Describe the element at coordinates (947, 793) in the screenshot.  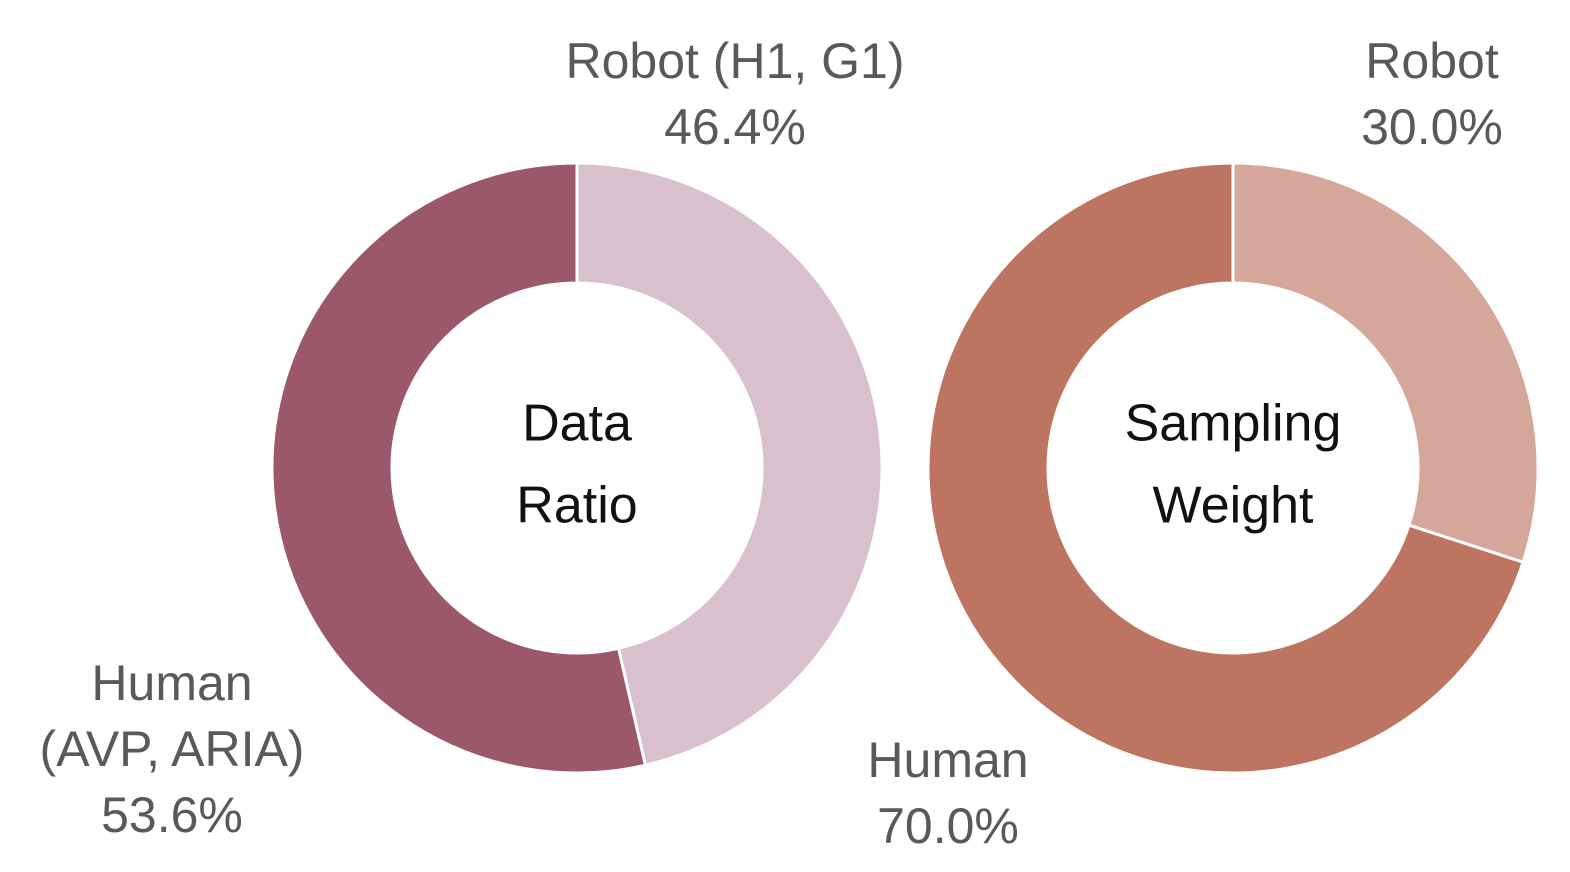
I see `segment-label: Human 70.0%` at that location.